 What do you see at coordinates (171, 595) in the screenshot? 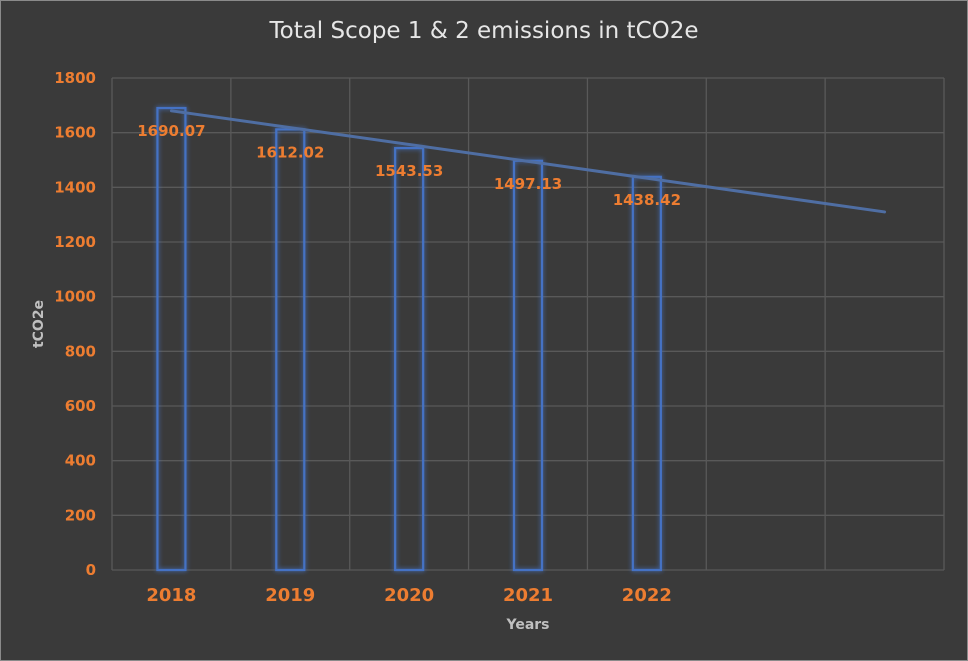
I see `x-tick-label: 2018` at bounding box center [171, 595].